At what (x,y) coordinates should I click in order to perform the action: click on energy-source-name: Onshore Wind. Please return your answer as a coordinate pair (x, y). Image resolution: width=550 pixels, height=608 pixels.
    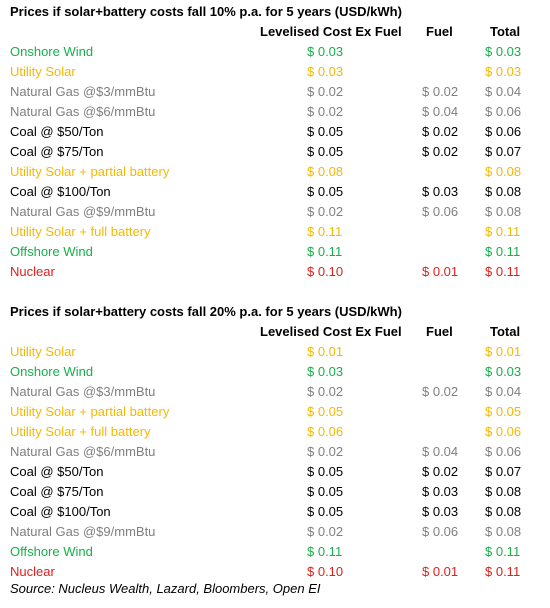
    Looking at the image, I should click on (52, 51).